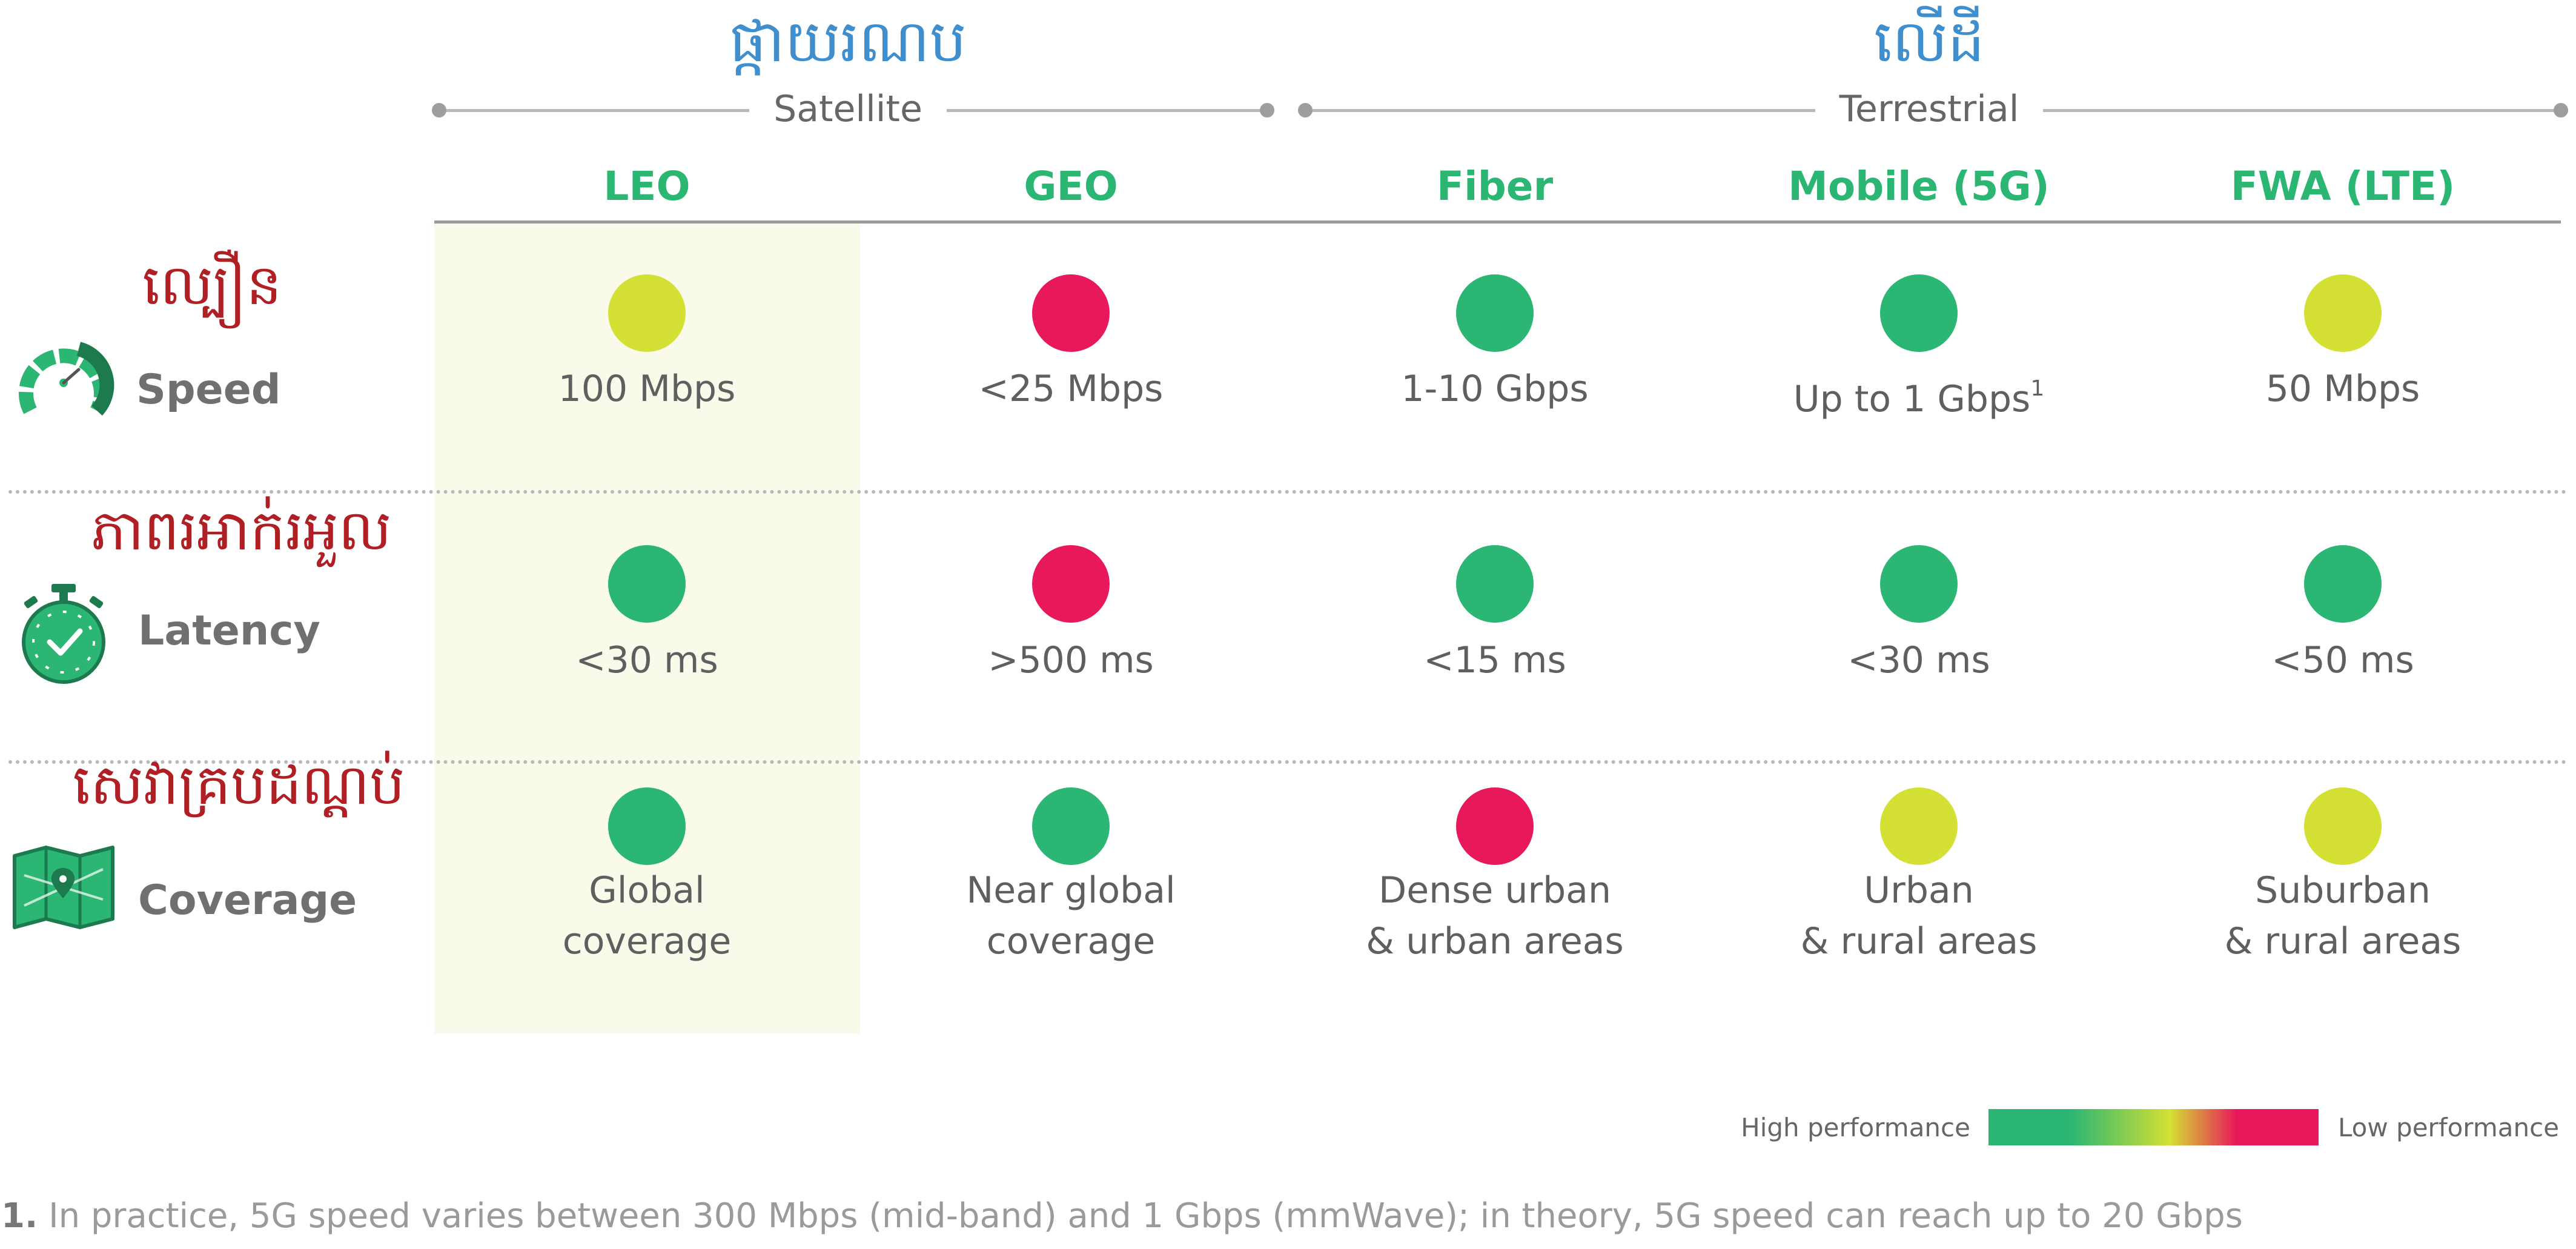  I want to click on row-separator-latency-coverage, so click(1288, 762).